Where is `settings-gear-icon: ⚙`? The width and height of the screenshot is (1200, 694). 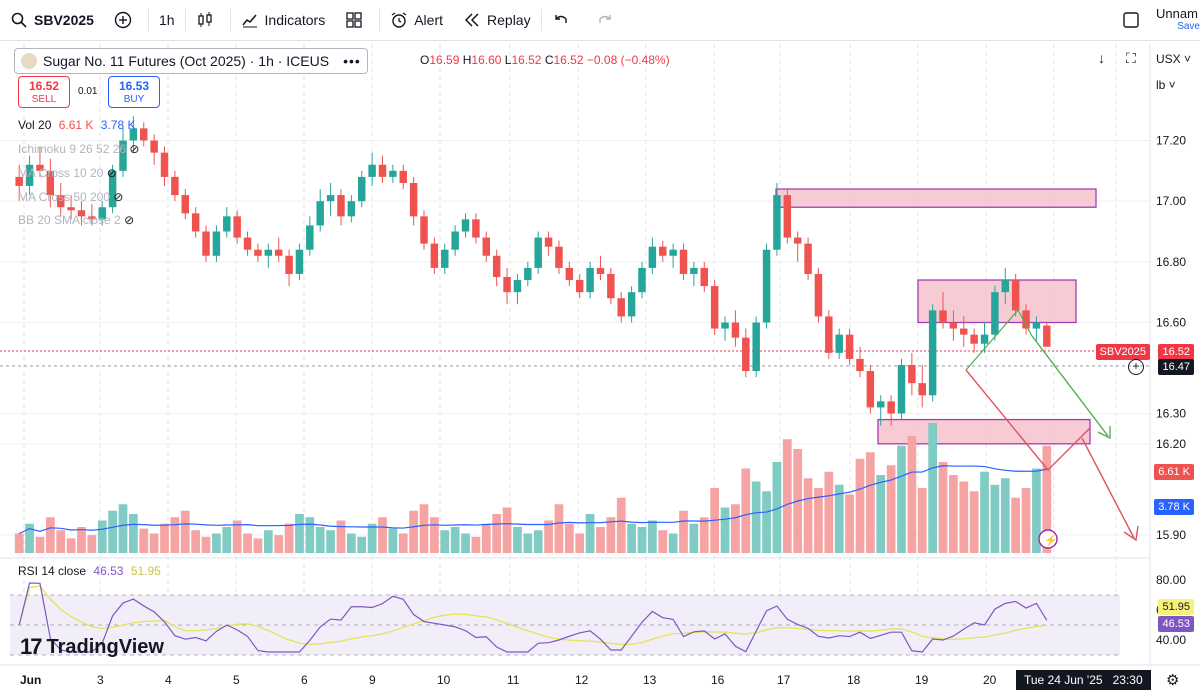 settings-gear-icon: ⚙ is located at coordinates (1173, 680).